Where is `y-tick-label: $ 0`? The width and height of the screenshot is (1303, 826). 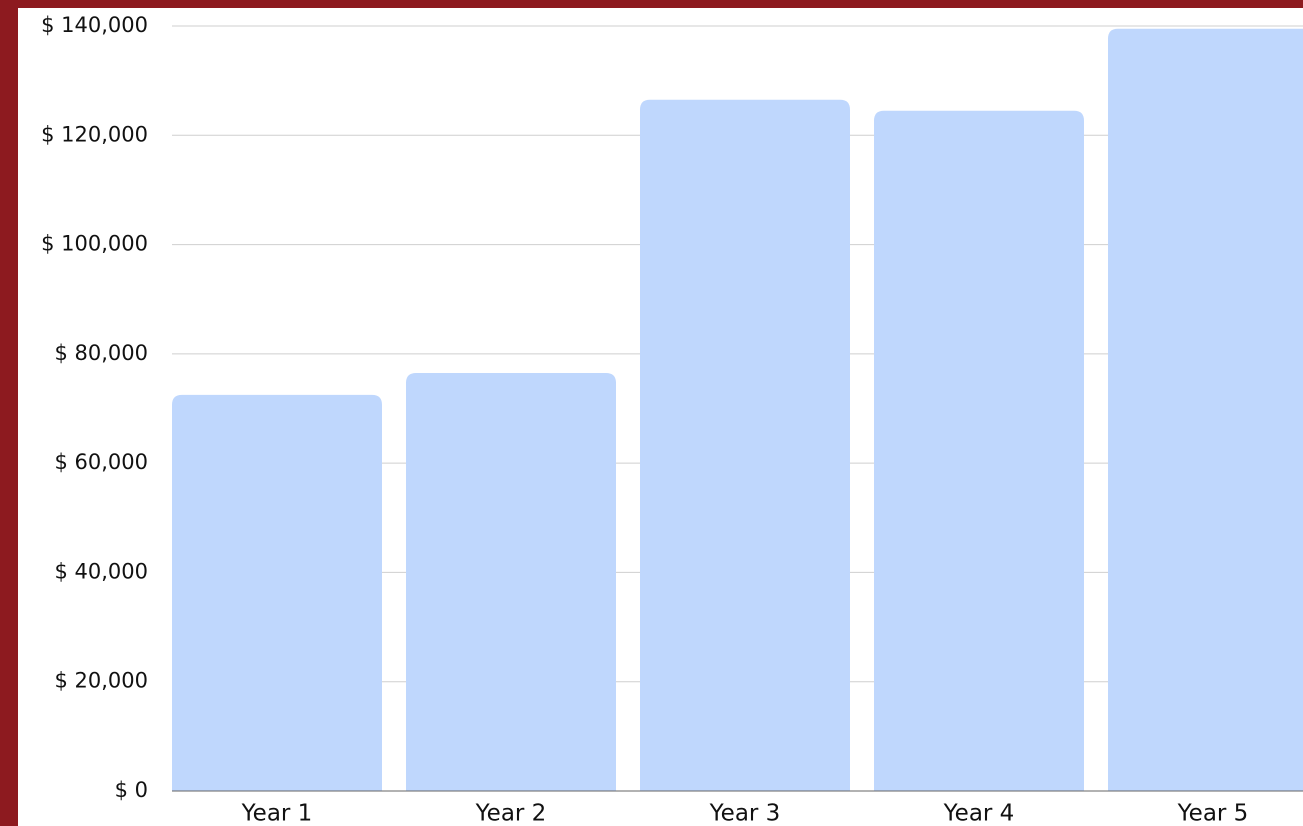
y-tick-label: $ 0 is located at coordinates (131, 790).